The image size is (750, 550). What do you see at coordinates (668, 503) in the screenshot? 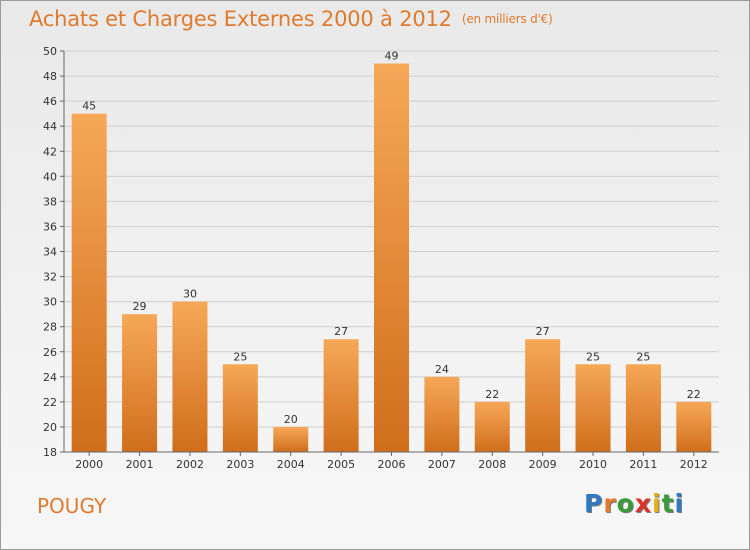
I see `logo-letter: t` at bounding box center [668, 503].